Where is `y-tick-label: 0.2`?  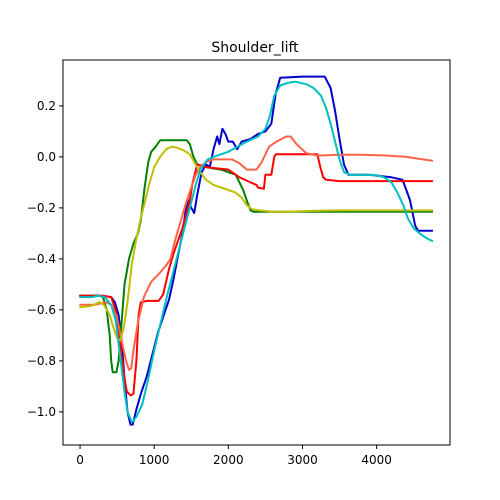 y-tick-label: 0.2 is located at coordinates (46, 106).